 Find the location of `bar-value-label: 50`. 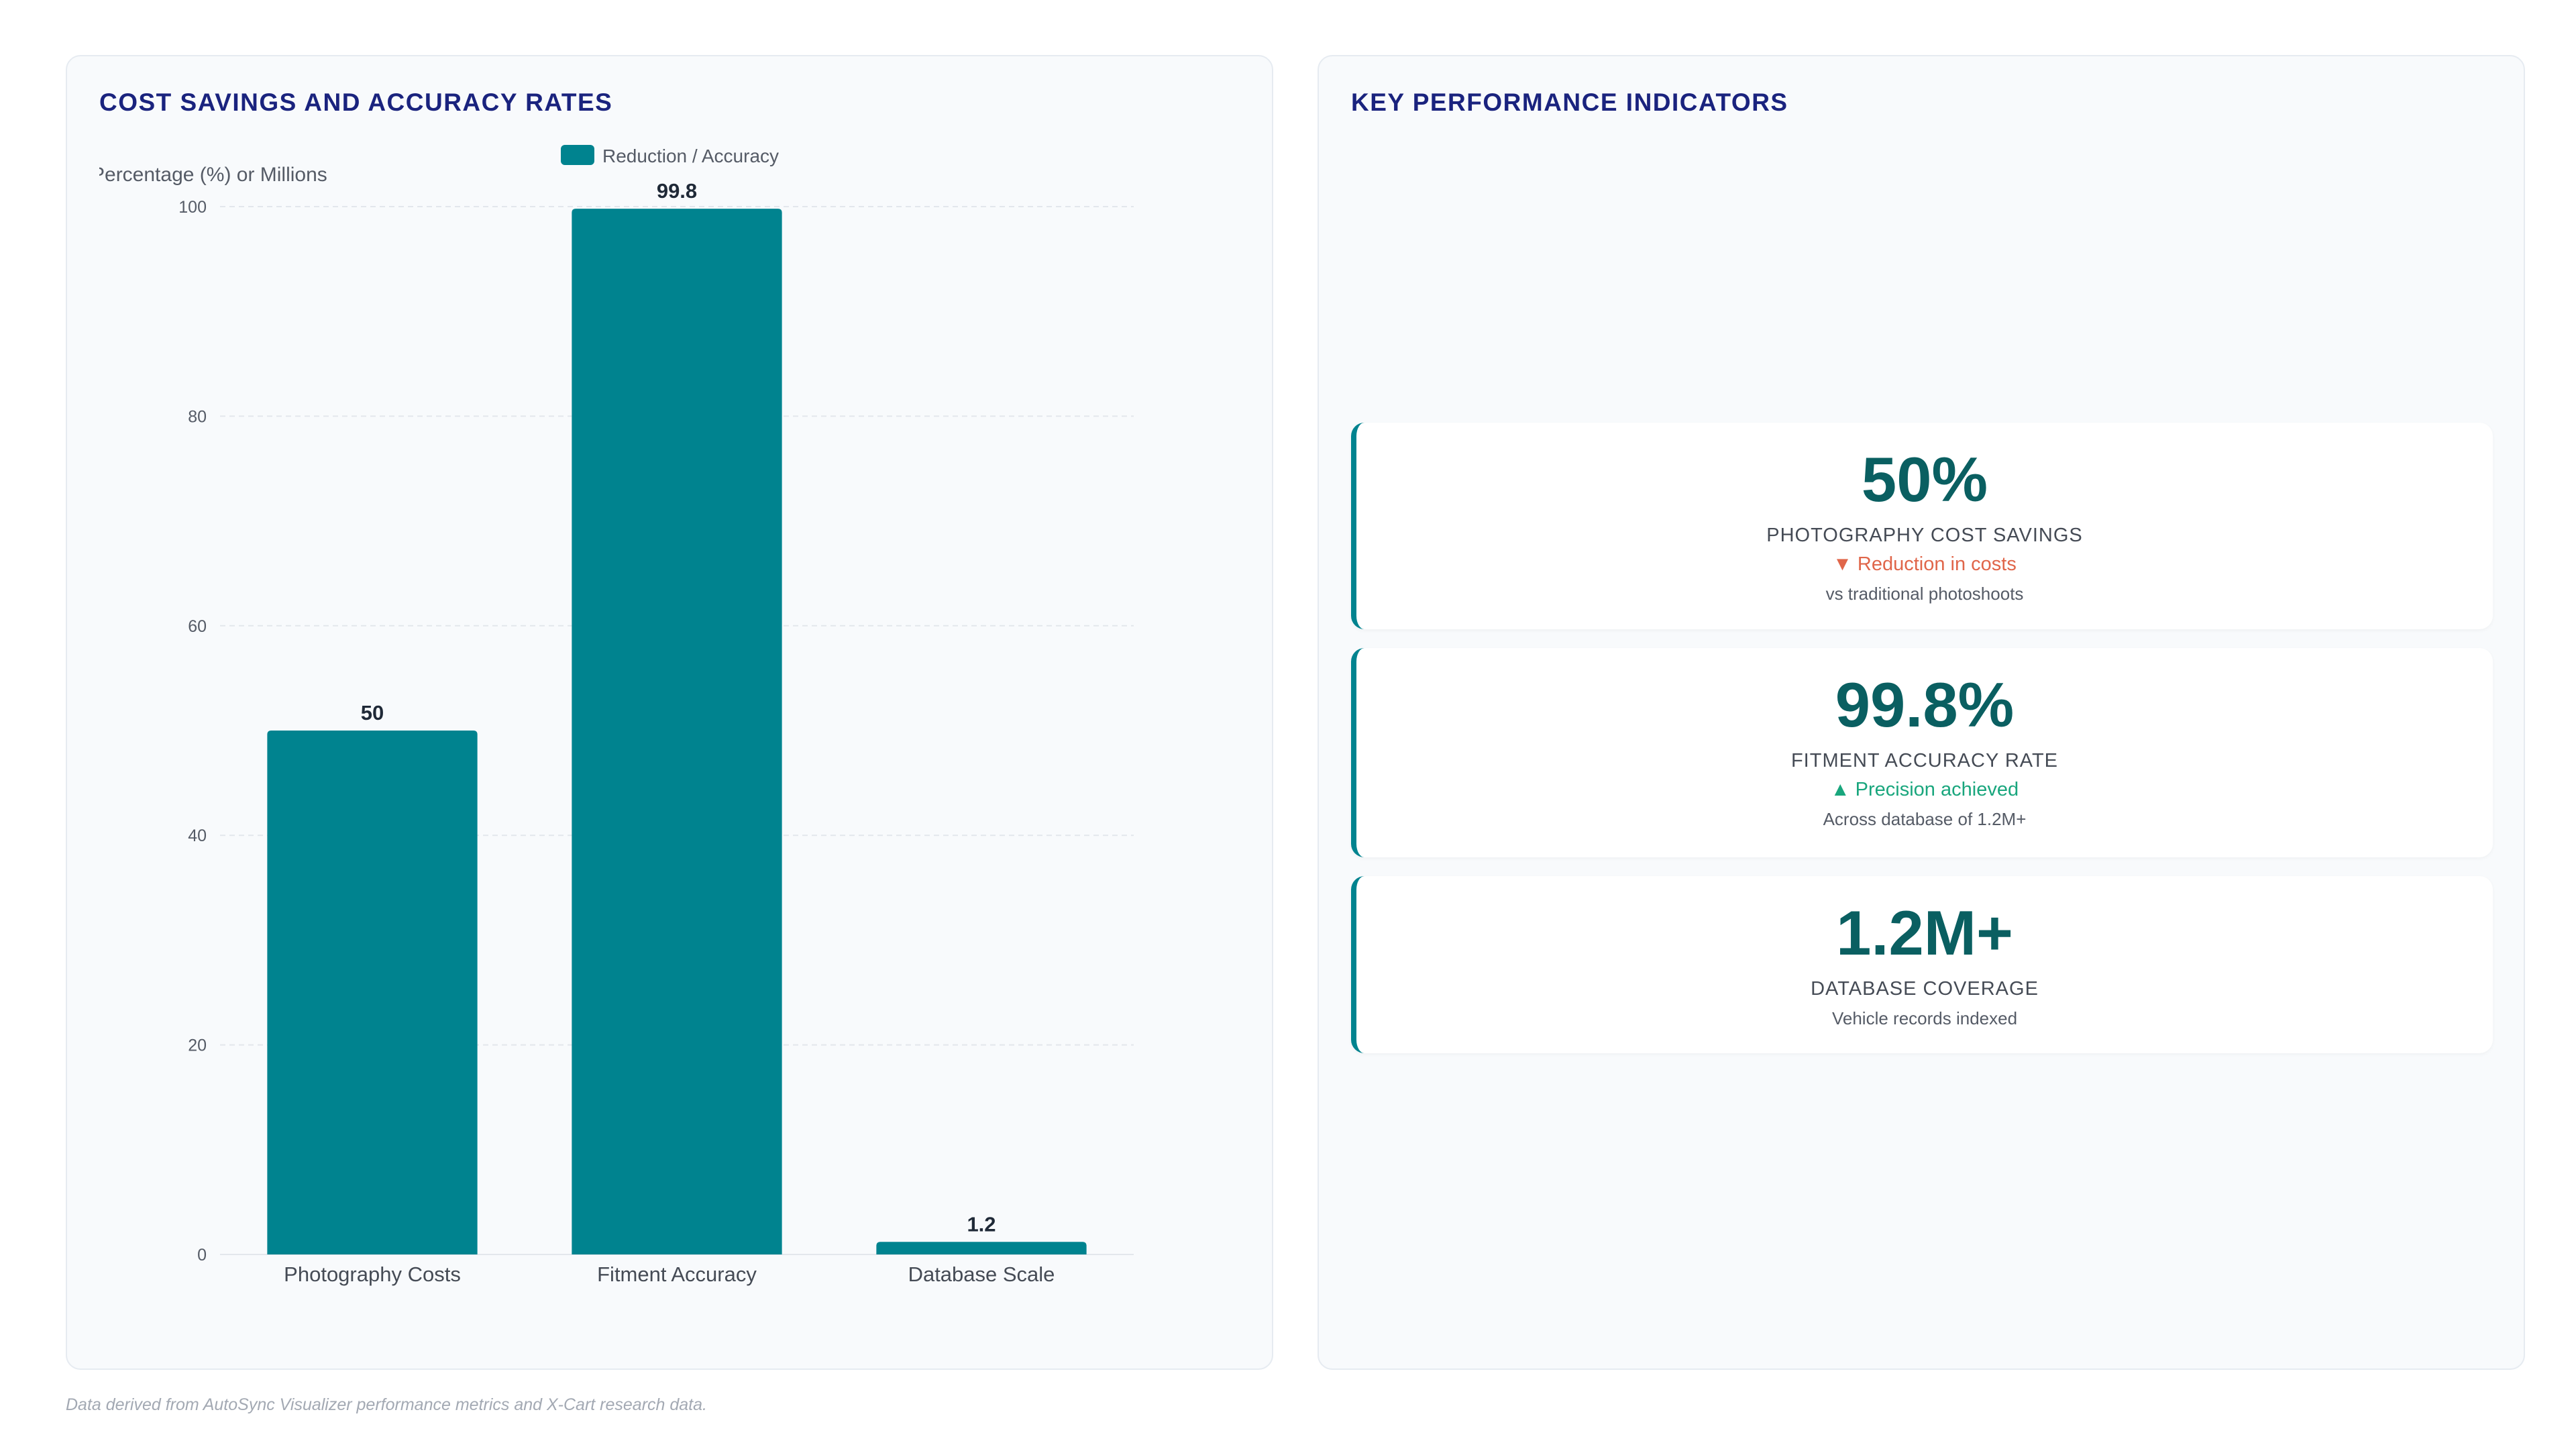

bar-value-label: 50 is located at coordinates (372, 712).